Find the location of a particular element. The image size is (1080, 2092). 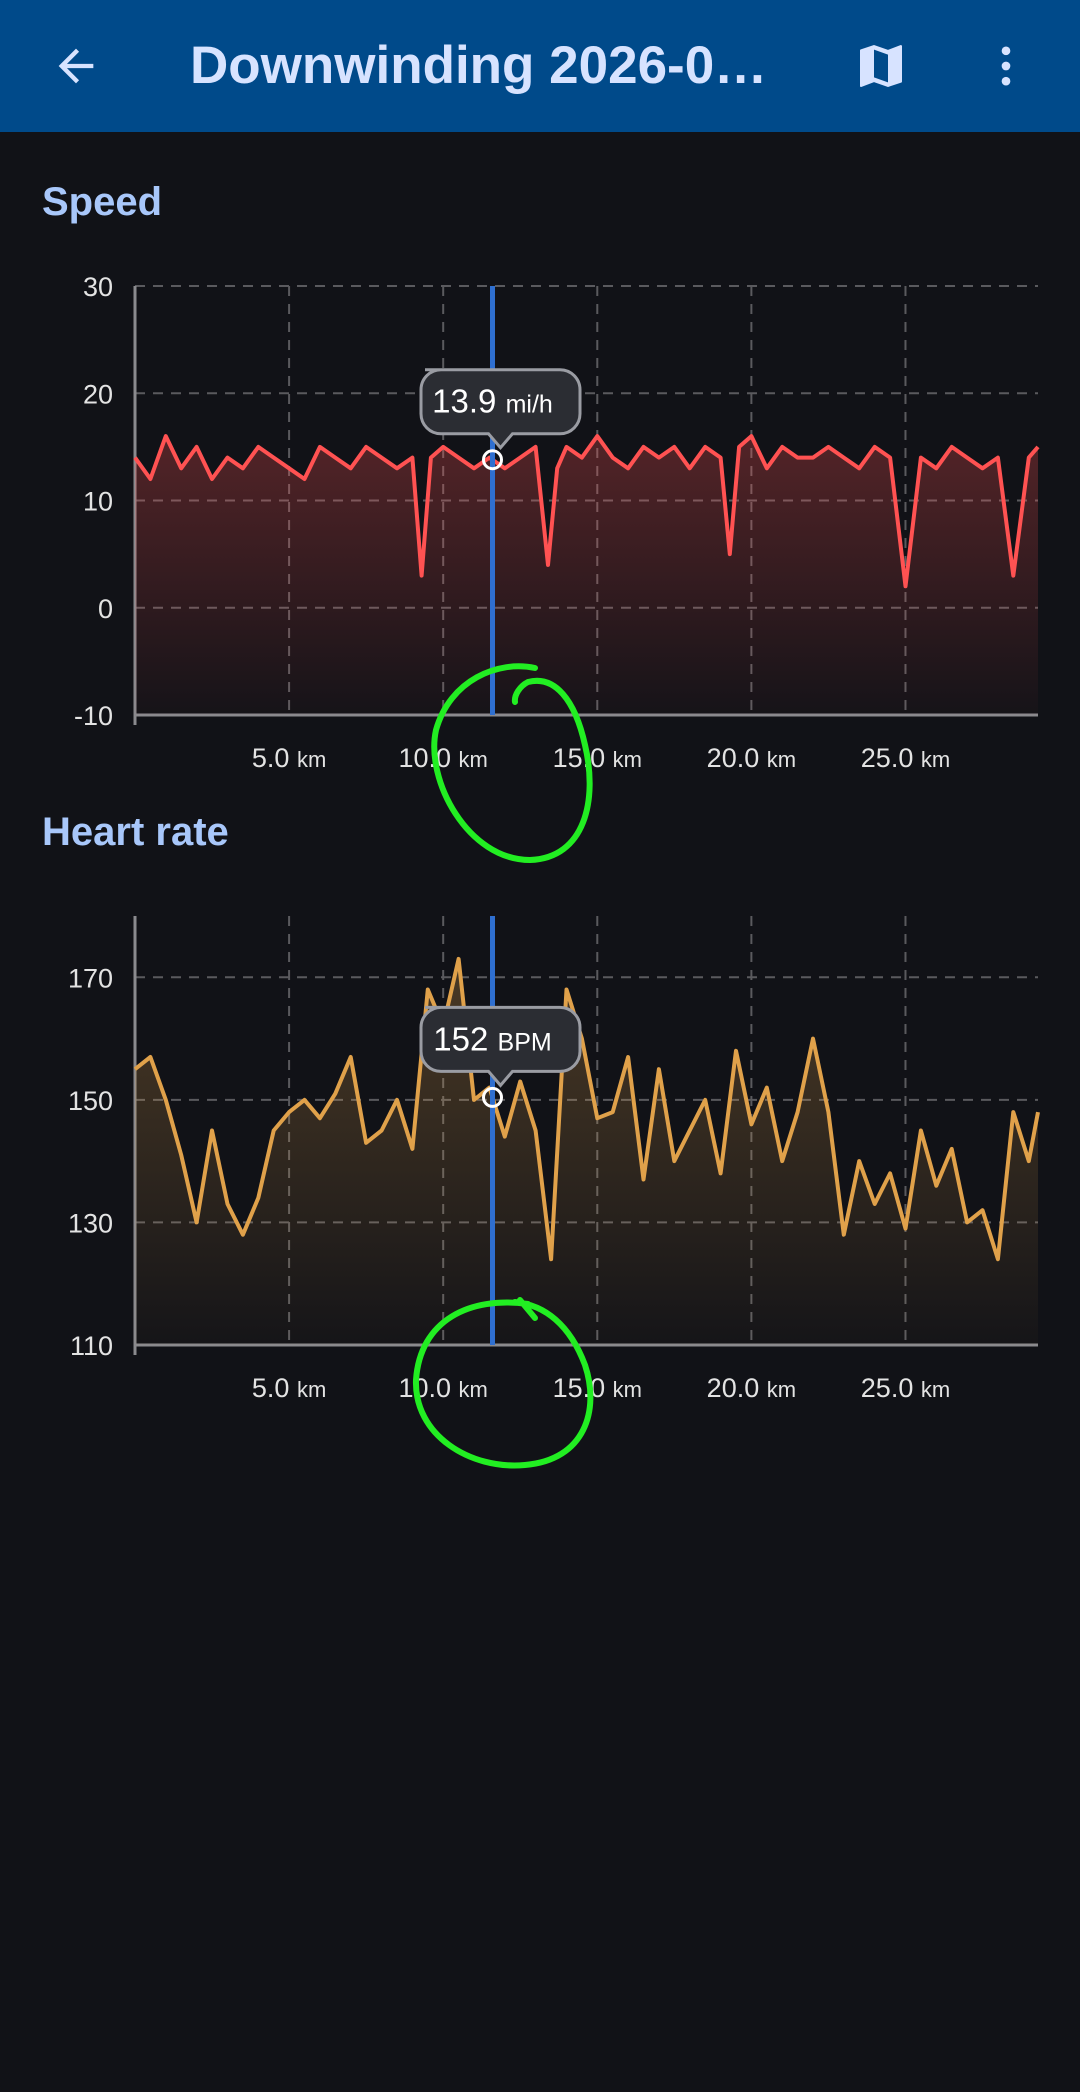

heart-rate-section-title: Heart rate is located at coordinates (135, 832).